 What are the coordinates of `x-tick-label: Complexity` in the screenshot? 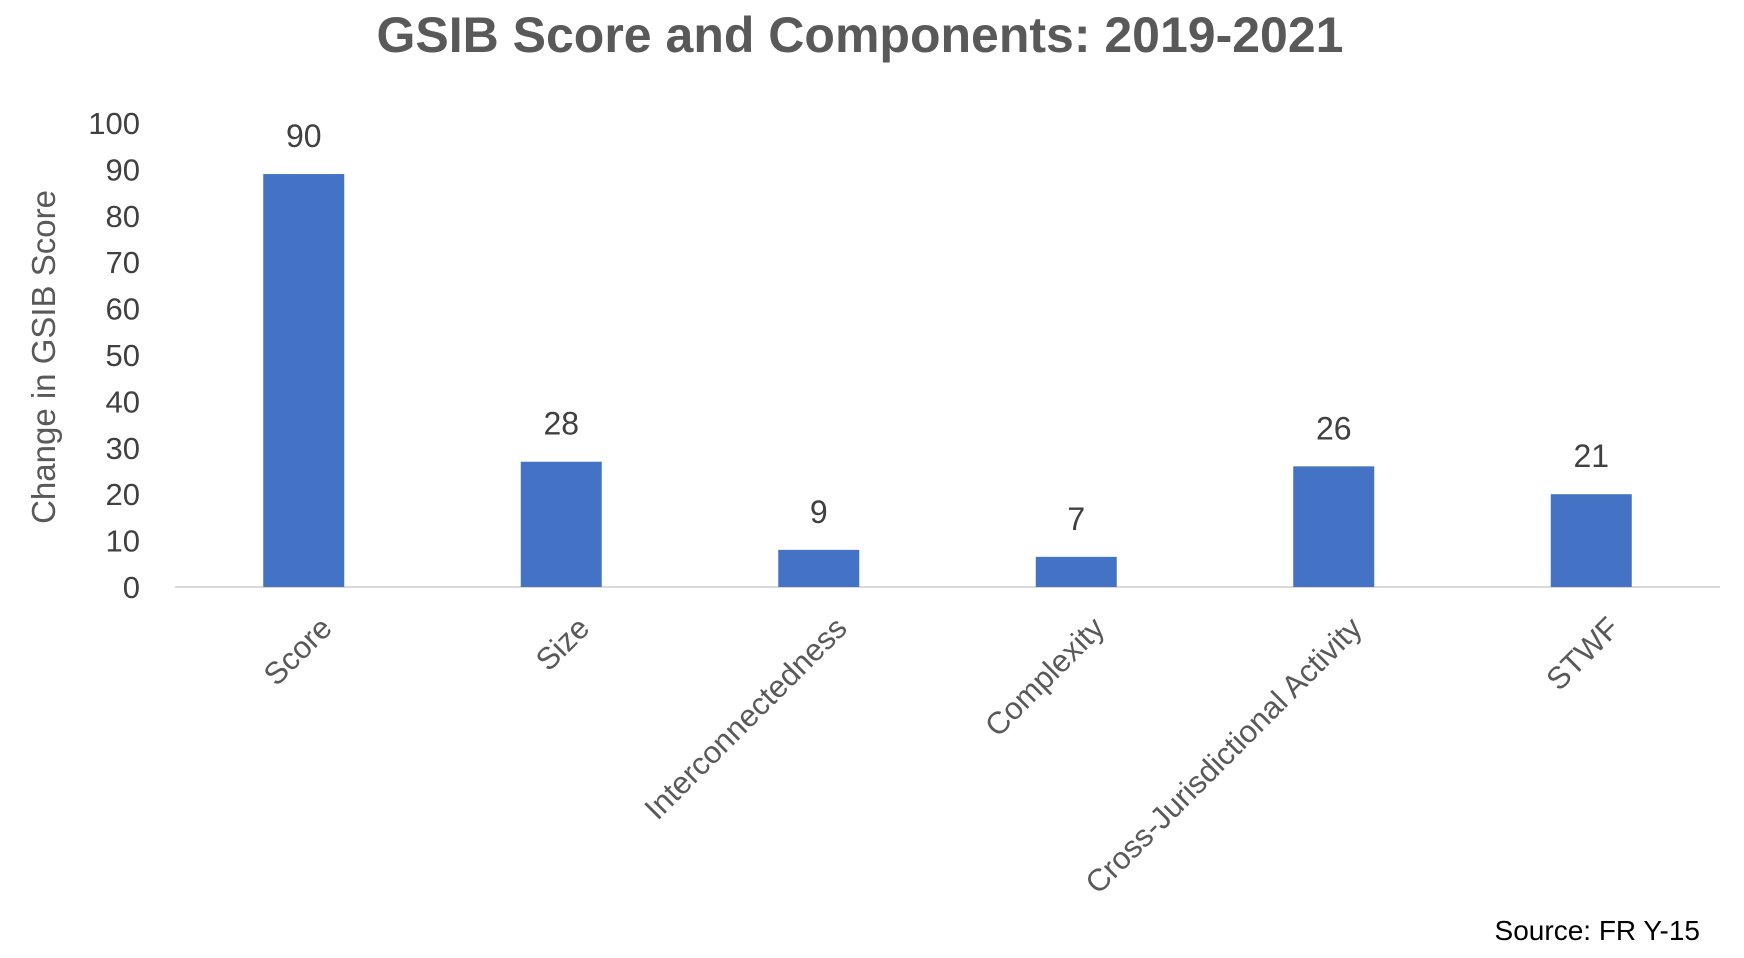 It's located at (1045, 677).